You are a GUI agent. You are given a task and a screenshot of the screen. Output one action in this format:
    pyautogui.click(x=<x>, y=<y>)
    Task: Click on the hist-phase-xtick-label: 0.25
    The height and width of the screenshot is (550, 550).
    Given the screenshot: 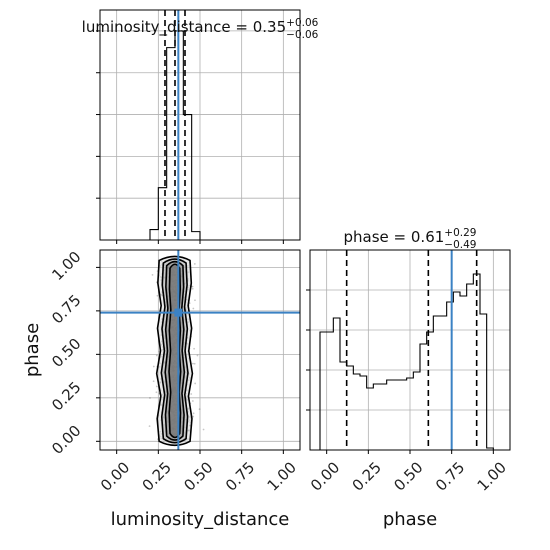 What is the action you would take?
    pyautogui.click(x=367, y=476)
    